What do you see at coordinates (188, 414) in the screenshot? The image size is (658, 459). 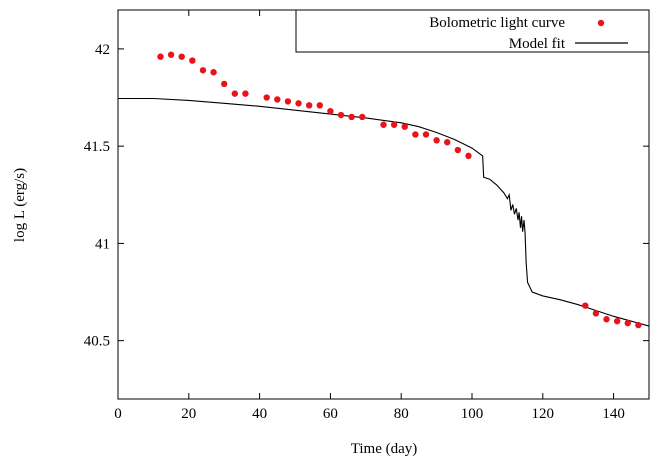 I see `x-tick-label: 20` at bounding box center [188, 414].